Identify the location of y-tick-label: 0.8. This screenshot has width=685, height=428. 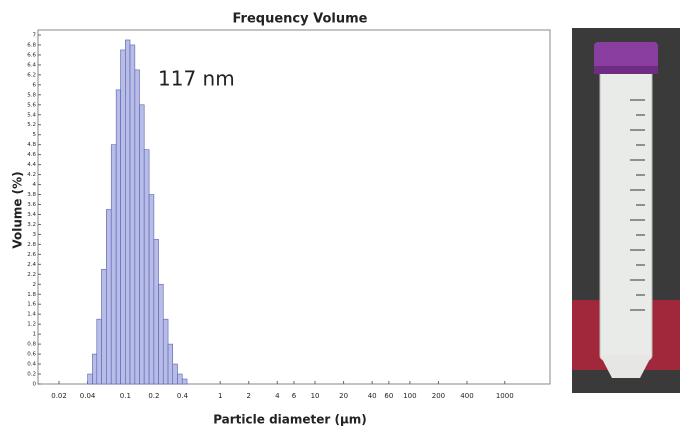
(31, 345).